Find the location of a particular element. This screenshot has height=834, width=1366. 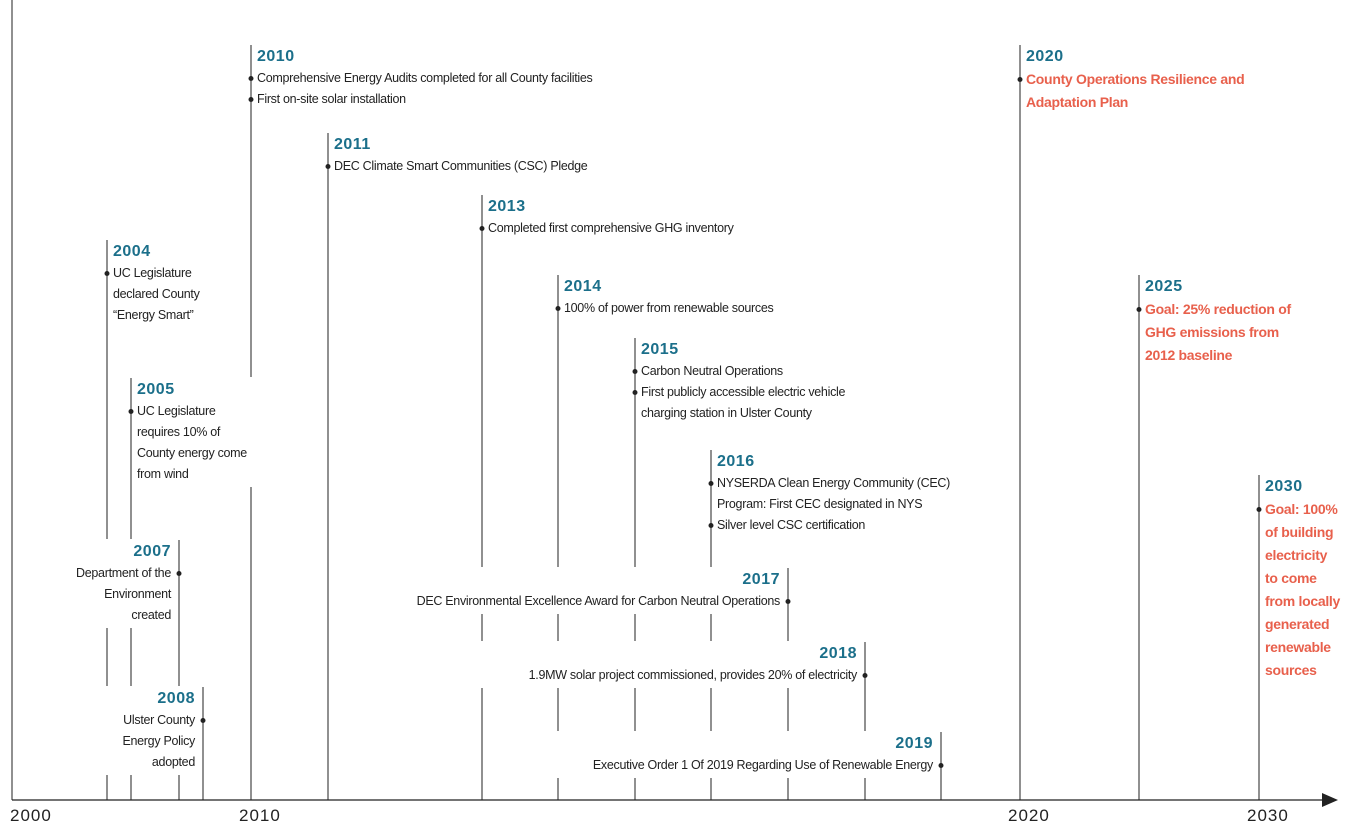

event-year: 2008 is located at coordinates (176, 698).